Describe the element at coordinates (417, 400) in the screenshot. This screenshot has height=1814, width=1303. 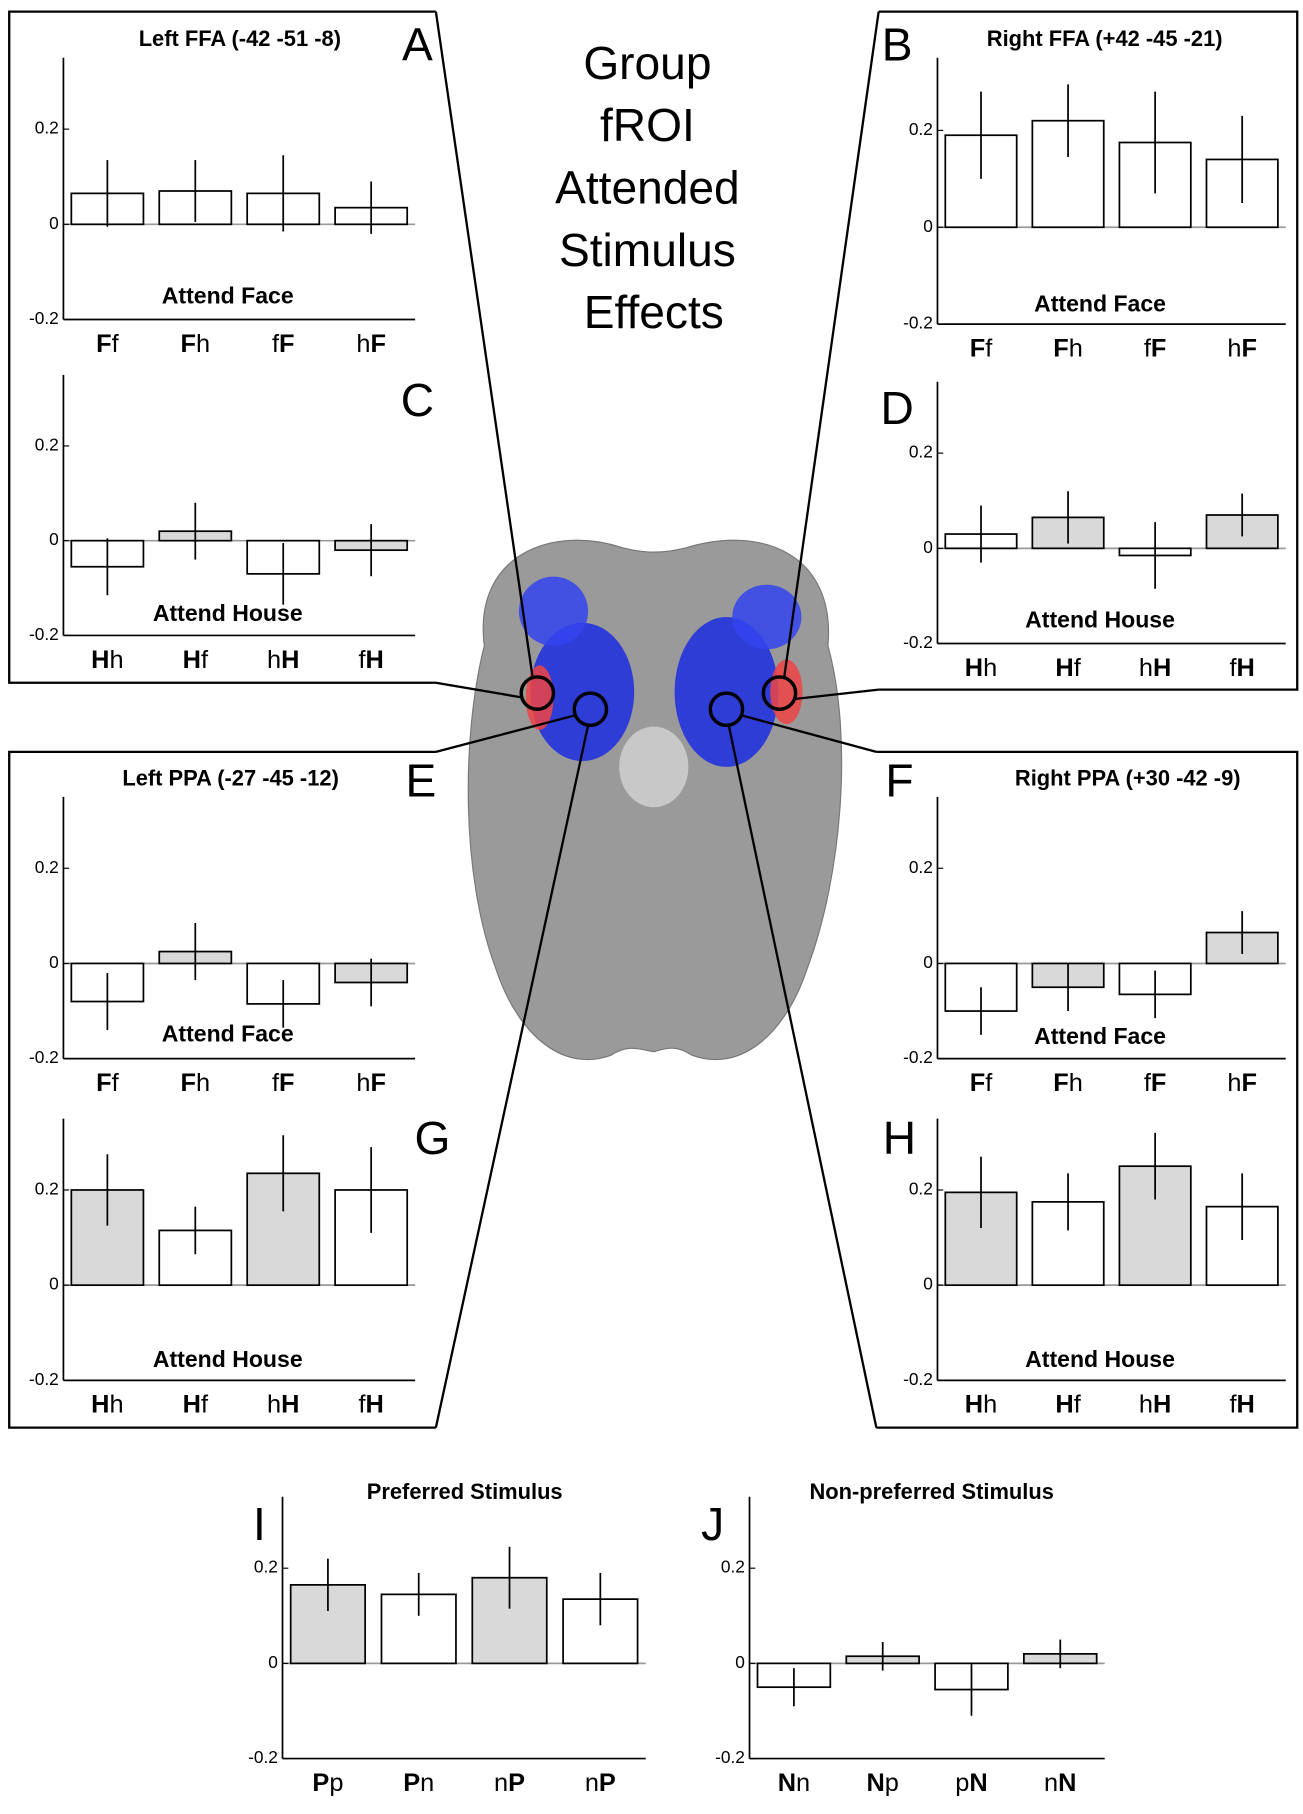
I see `panel-letter: C` at that location.